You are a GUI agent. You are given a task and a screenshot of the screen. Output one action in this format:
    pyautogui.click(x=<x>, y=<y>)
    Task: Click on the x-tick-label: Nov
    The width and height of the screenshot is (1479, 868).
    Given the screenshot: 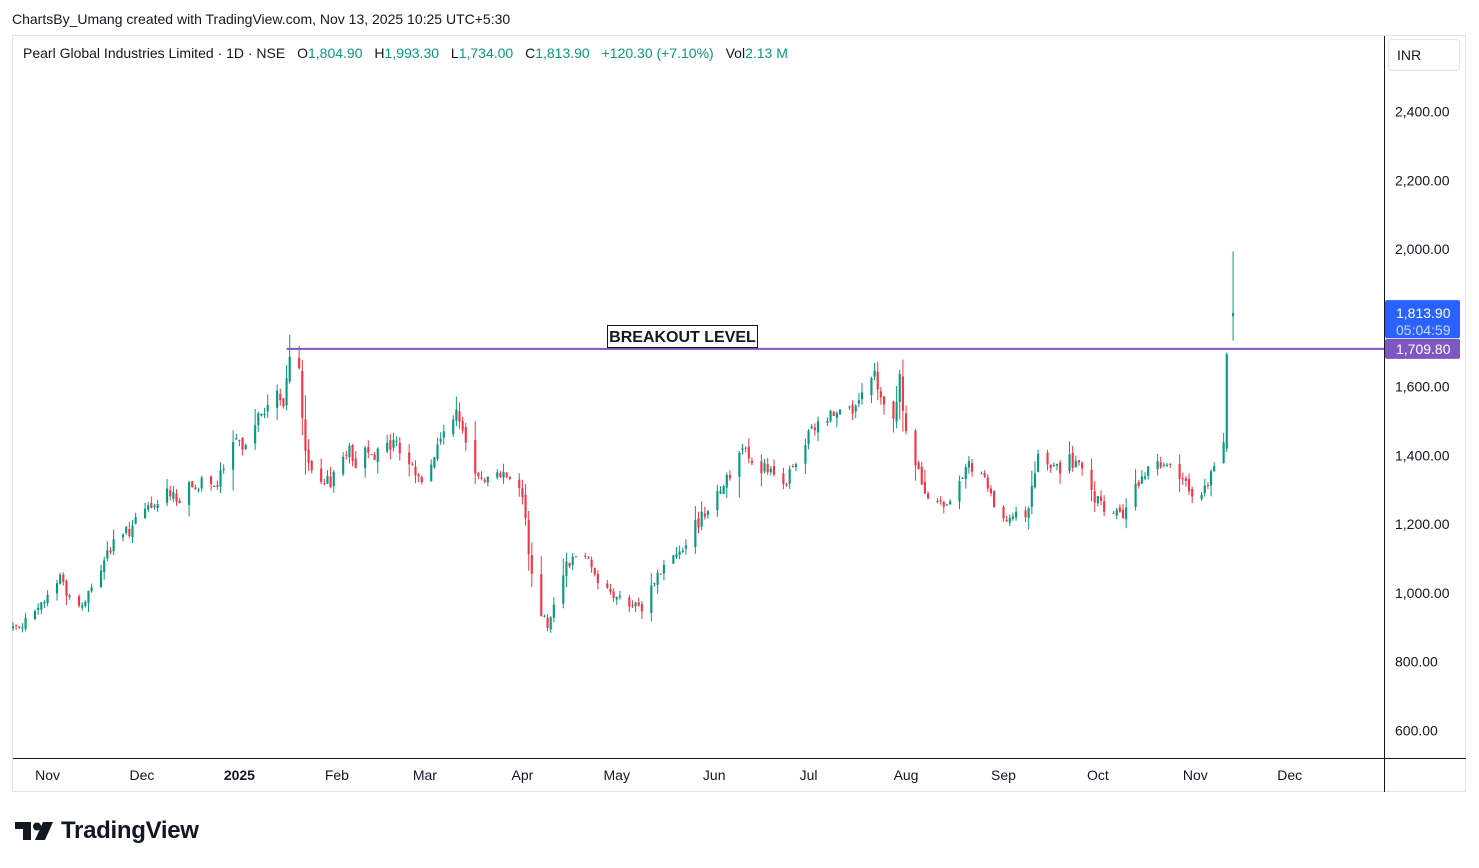 What is the action you would take?
    pyautogui.click(x=47, y=775)
    